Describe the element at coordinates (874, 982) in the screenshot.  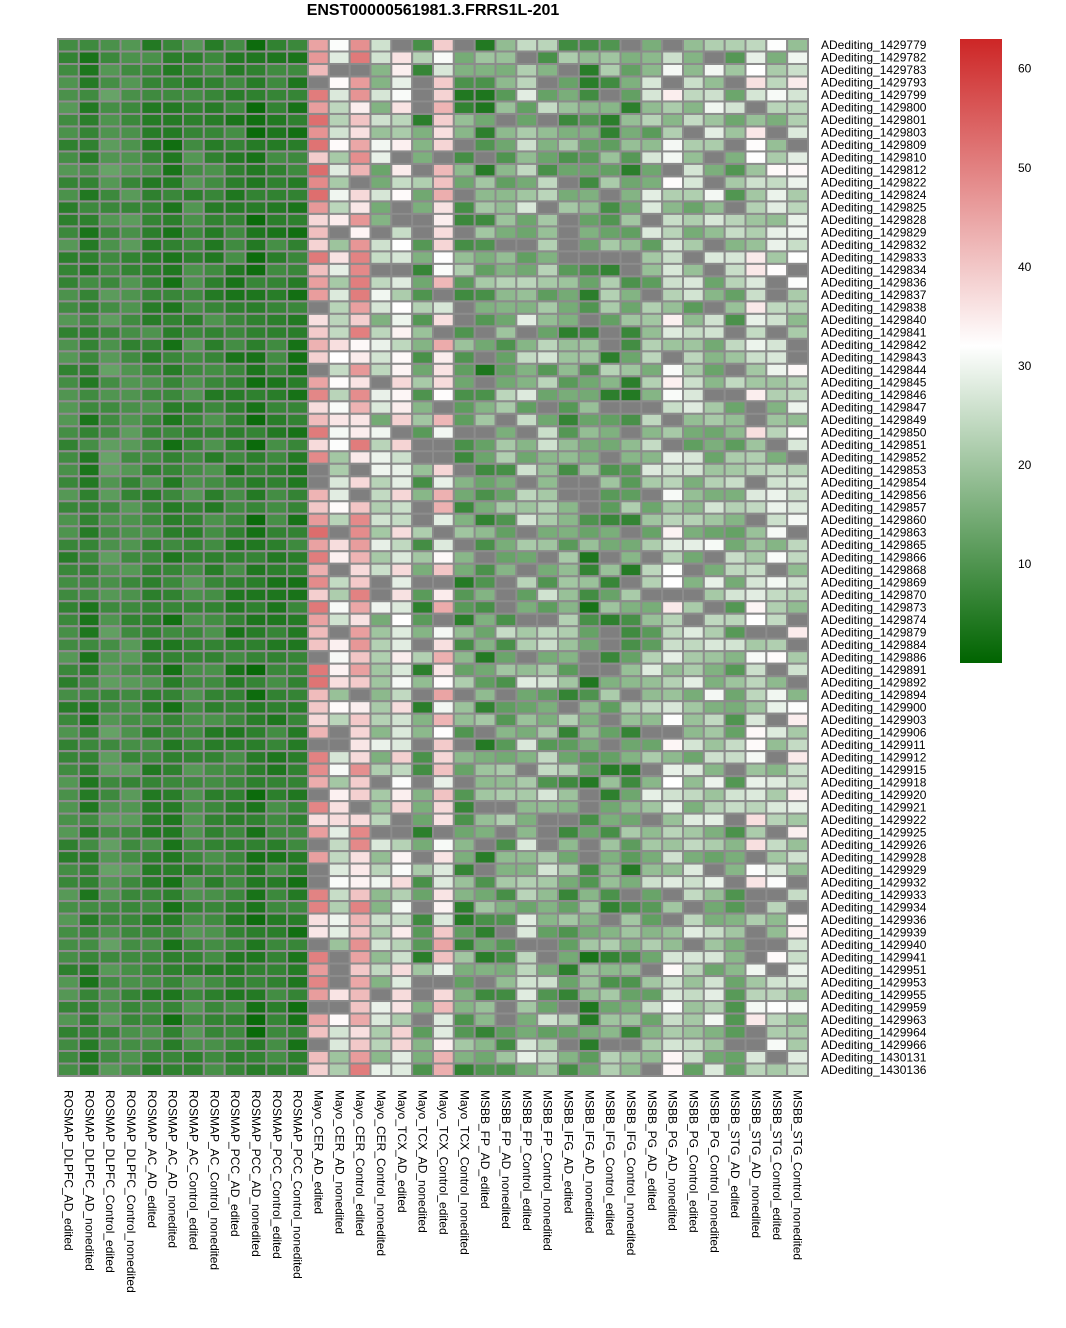
I see `row-label: ADediting_1429953` at that location.